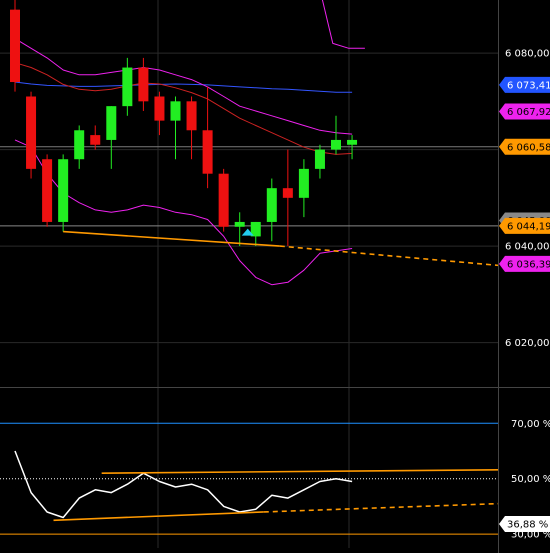 The image size is (550, 553). I want to click on oscillator-axis-tick-label: 70,00 %, so click(530, 424).